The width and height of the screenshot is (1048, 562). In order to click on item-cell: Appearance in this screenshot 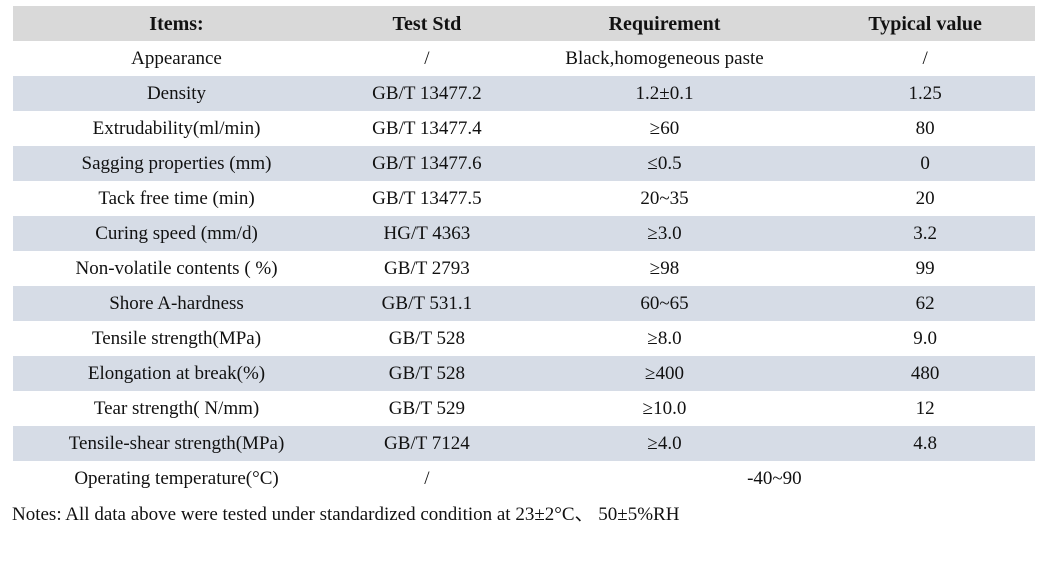, I will do `click(176, 58)`.